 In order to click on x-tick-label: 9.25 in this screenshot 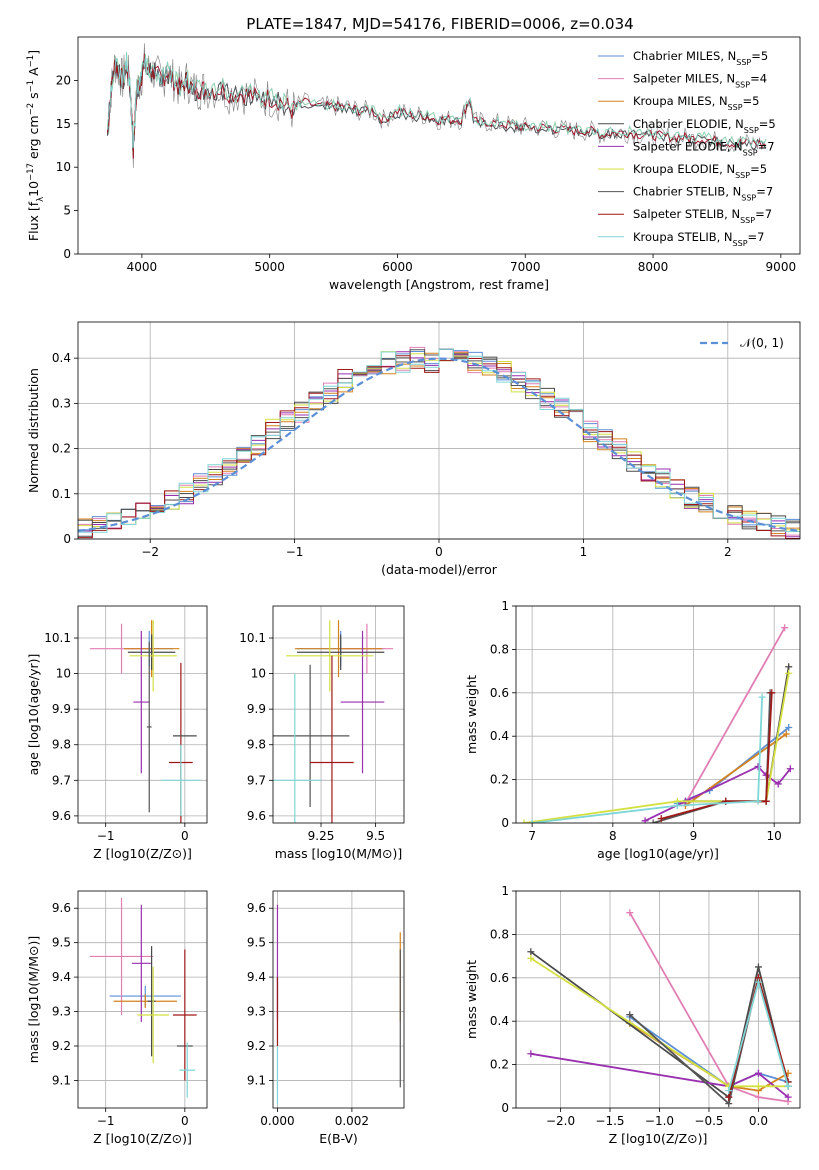, I will do `click(321, 836)`.